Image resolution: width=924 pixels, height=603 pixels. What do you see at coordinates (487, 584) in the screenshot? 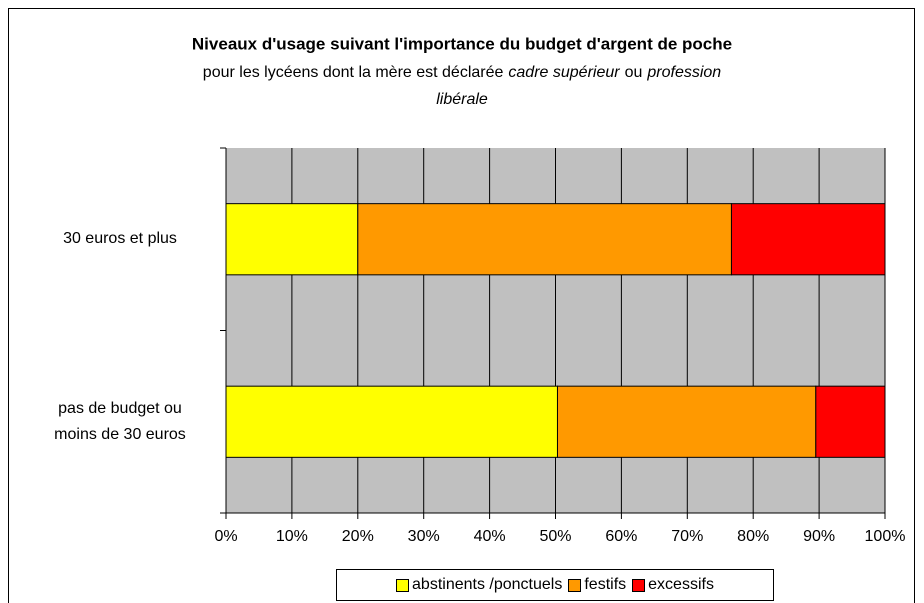
I see `legend-label: abstinents /ponctuels` at bounding box center [487, 584].